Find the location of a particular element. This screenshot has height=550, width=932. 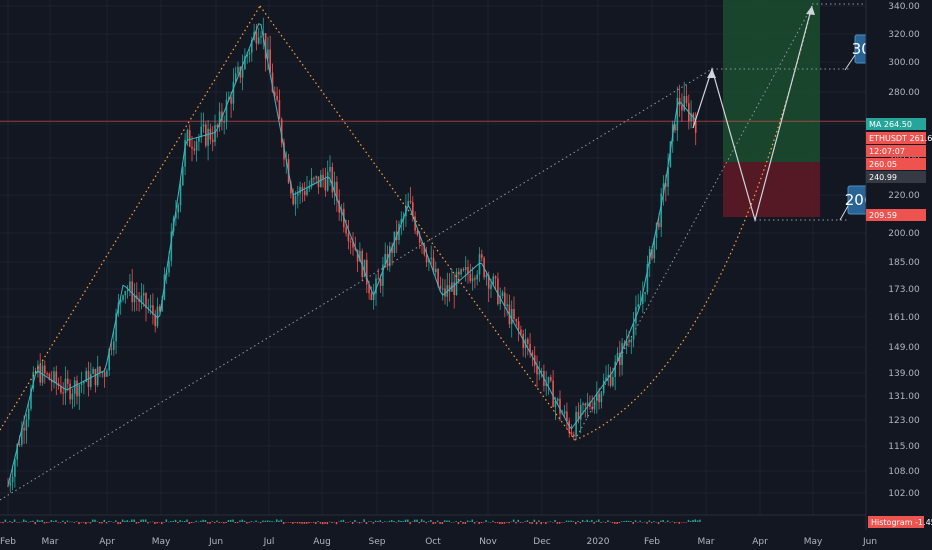

price-badge-text: ETHUSDT 261.65 is located at coordinates (900, 138).